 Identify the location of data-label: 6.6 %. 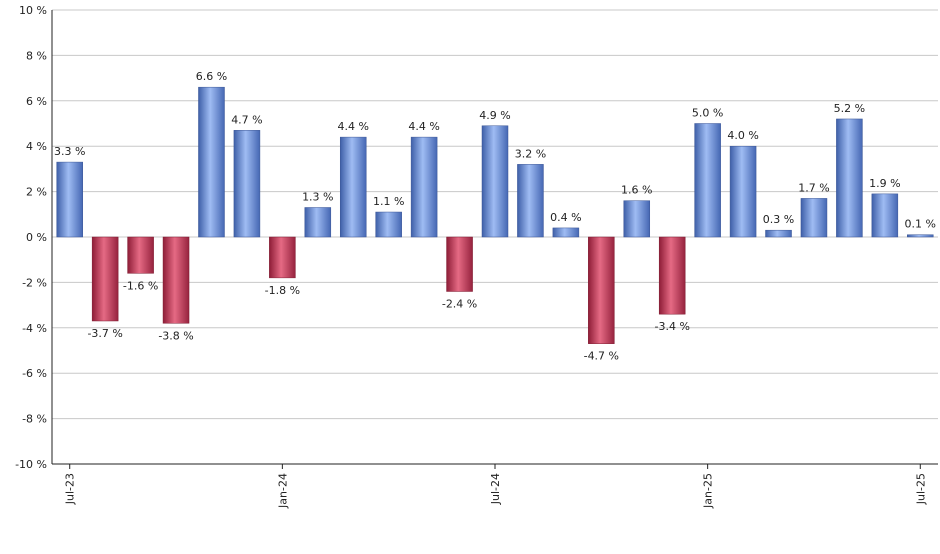
(211, 76).